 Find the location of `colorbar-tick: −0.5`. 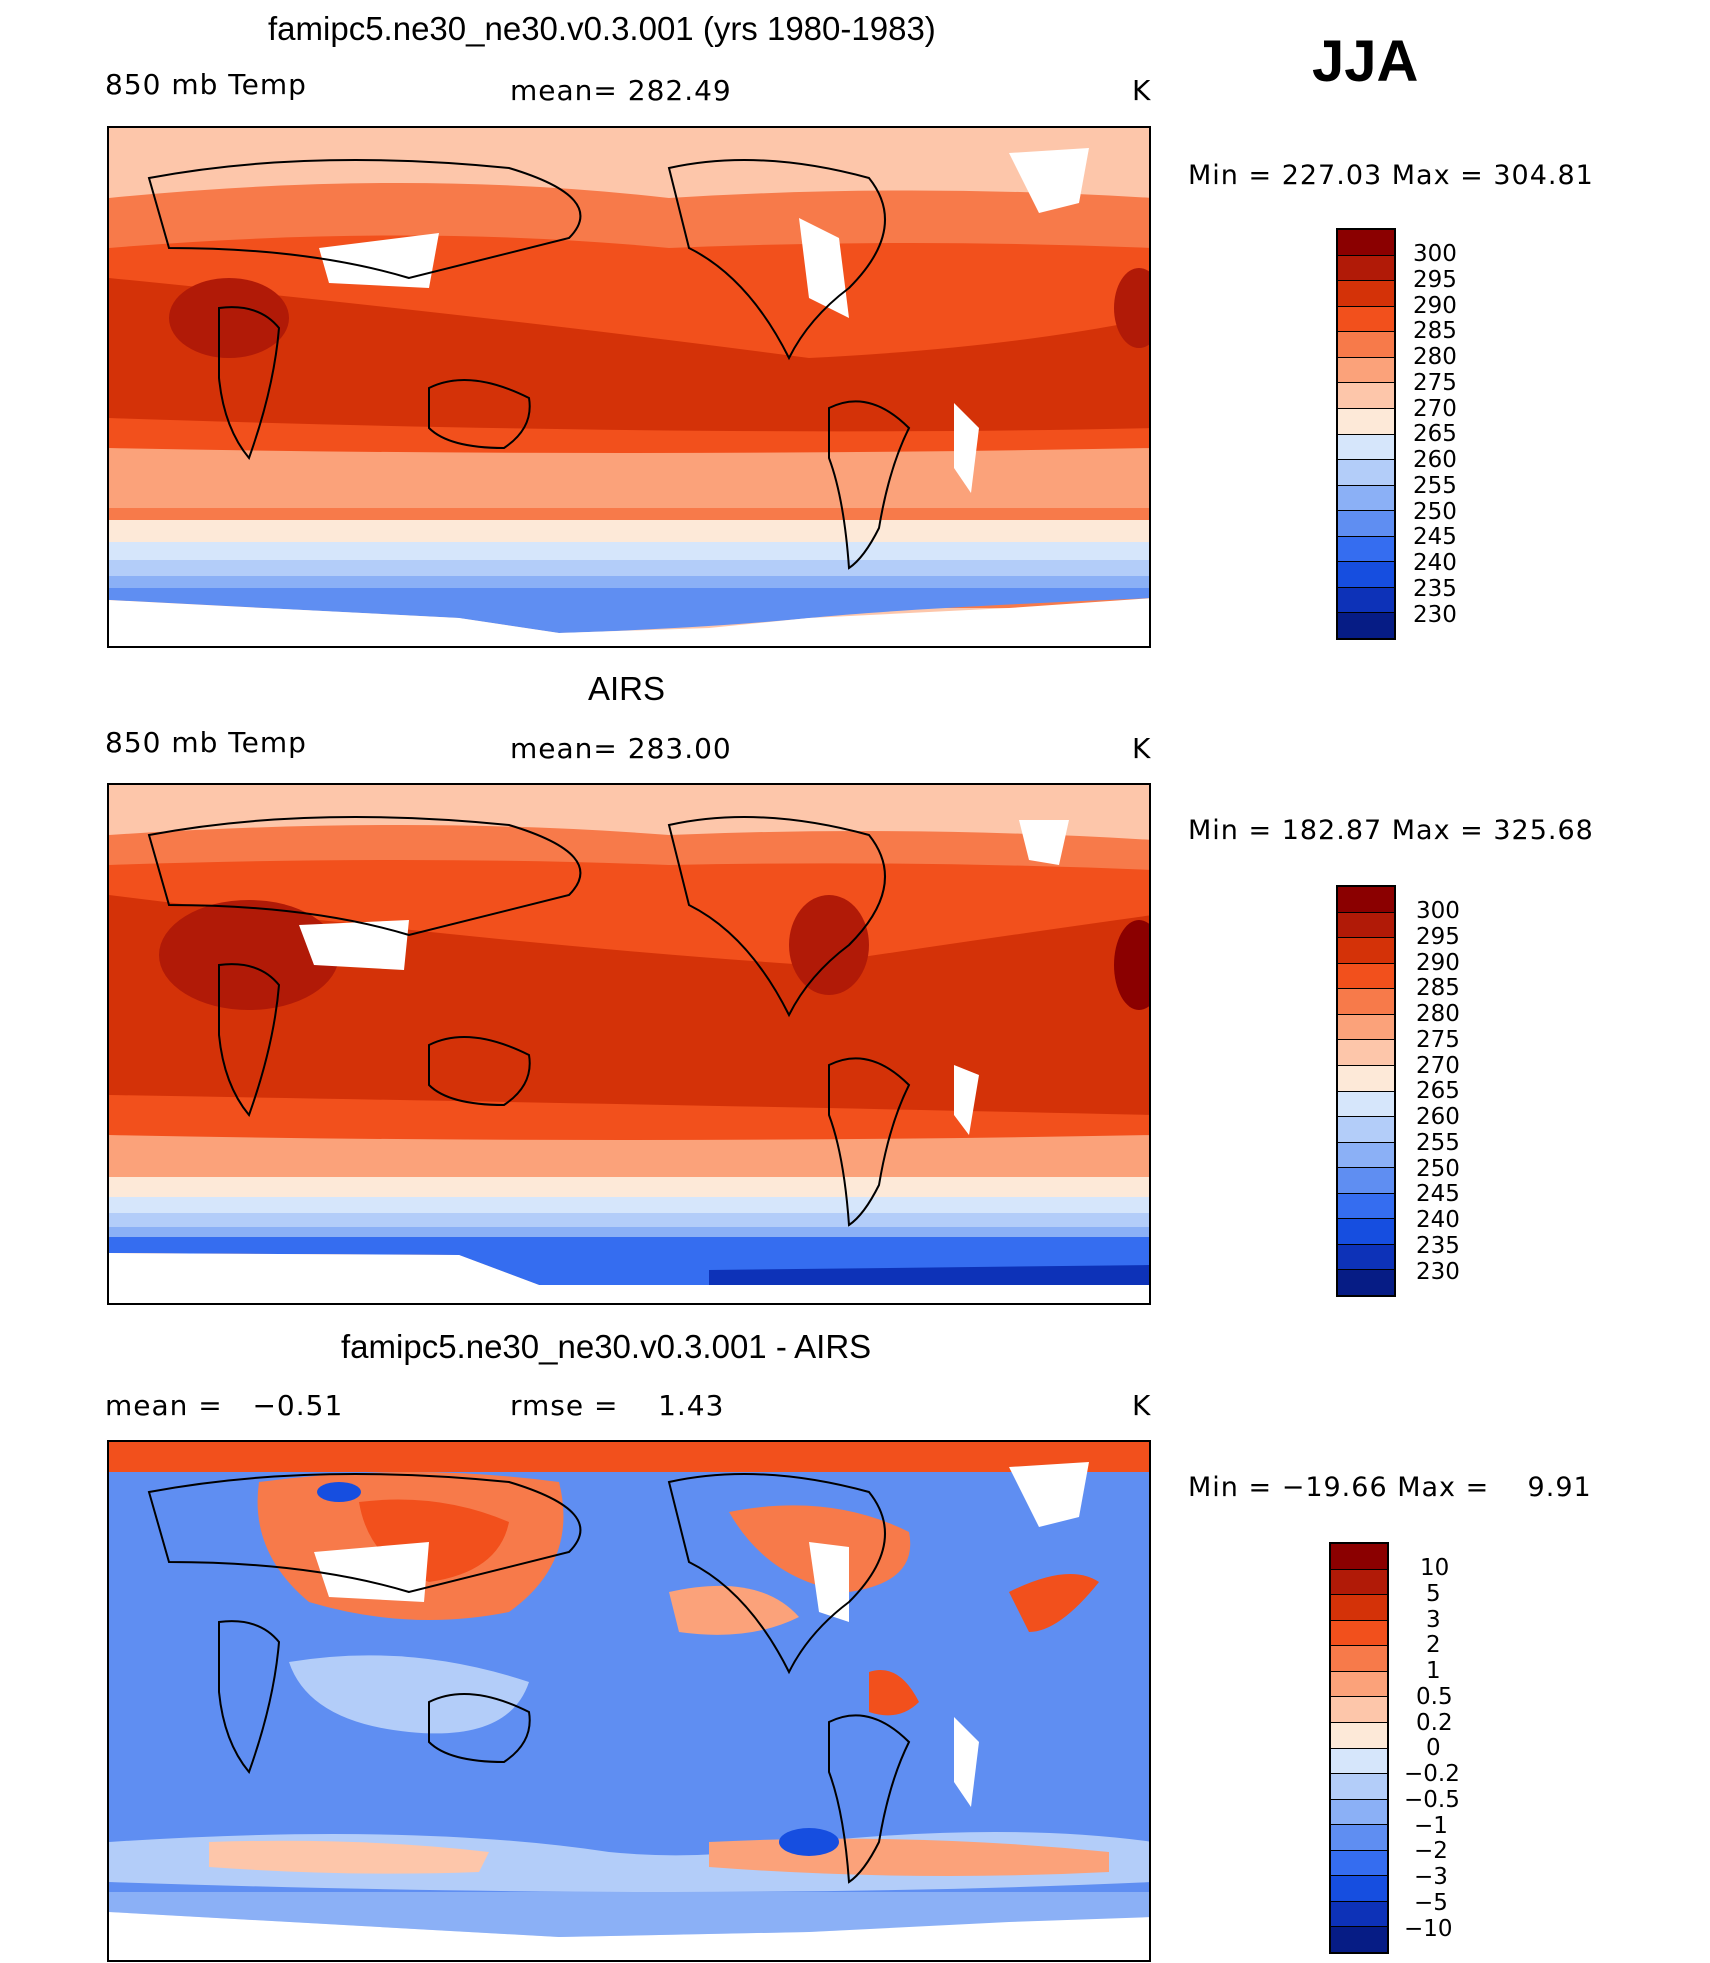

colorbar-tick: −0.5 is located at coordinates (1432, 1800).